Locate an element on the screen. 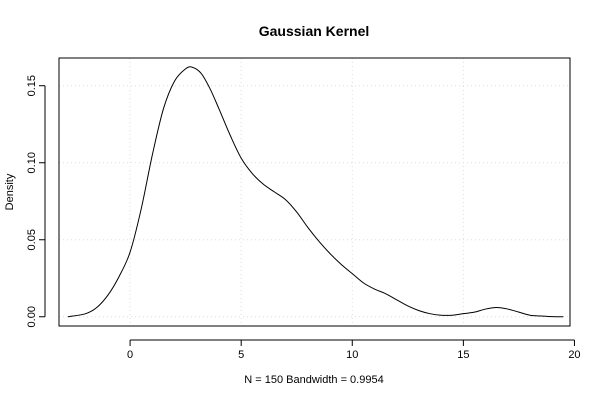 This screenshot has height=400, width=599. x-tick-label-3: 15 is located at coordinates (463, 355).